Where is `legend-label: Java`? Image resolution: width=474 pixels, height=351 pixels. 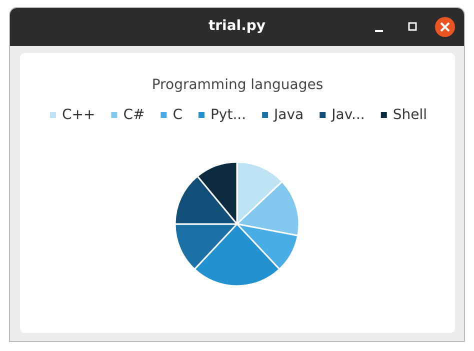
legend-label: Java is located at coordinates (288, 115).